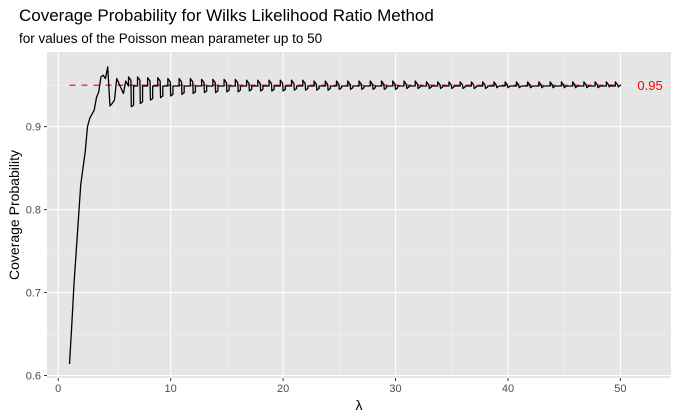 This screenshot has width=678, height=419. I want to click on reference-line-group: 0.95, so click(366, 85).